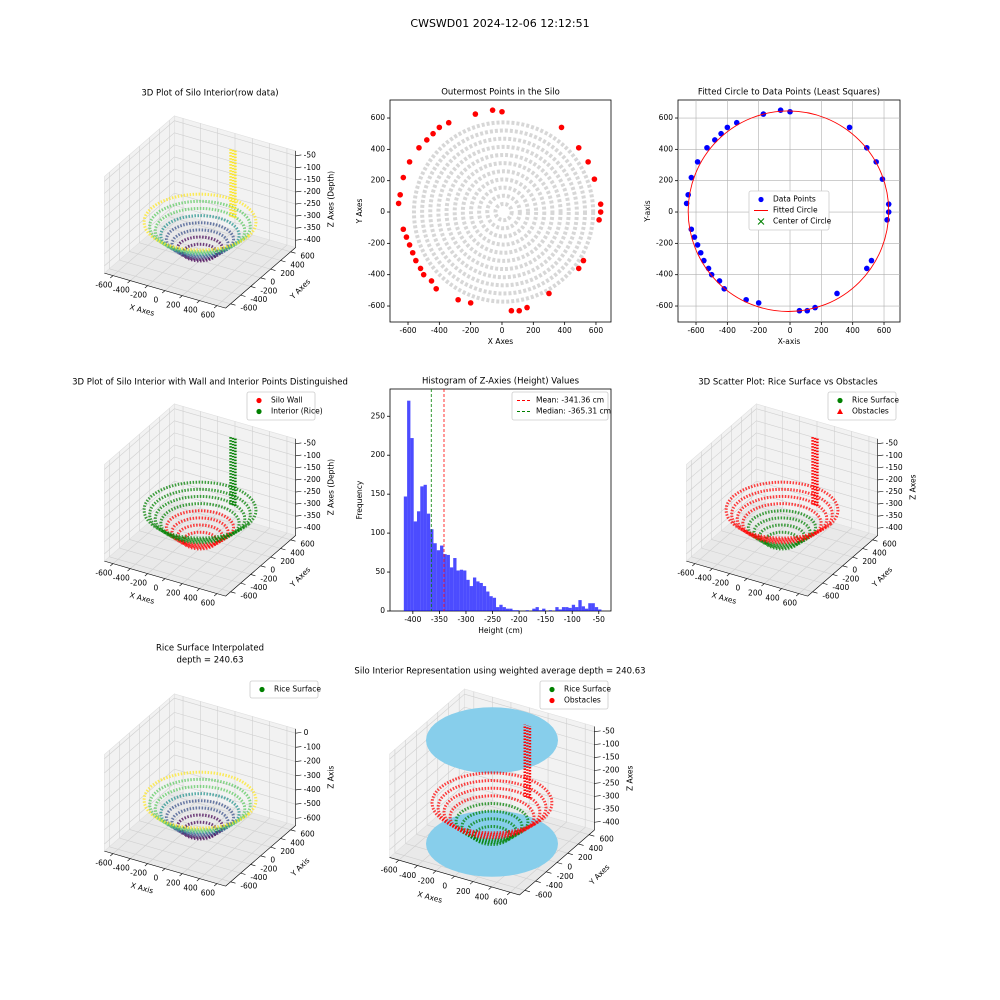  I want to click on x-axis-label: X Axes, so click(500, 341).